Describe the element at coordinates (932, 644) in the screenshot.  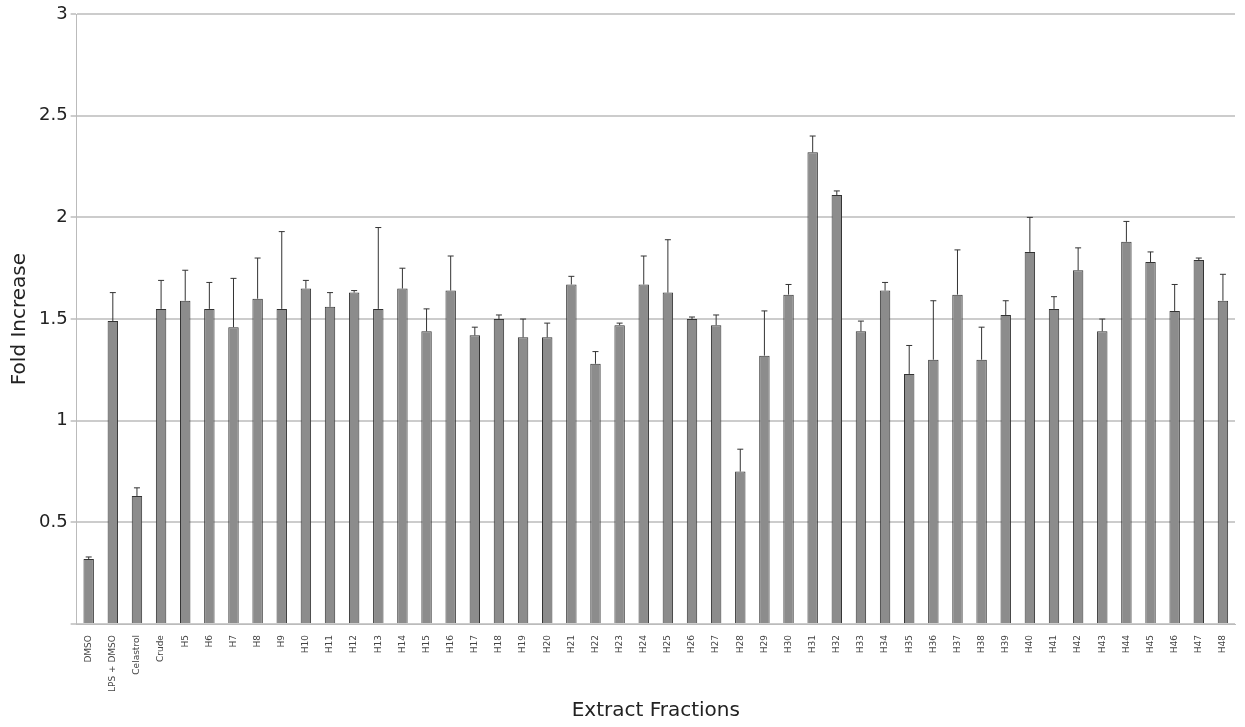
I see `x-tick-label: H36` at that location.